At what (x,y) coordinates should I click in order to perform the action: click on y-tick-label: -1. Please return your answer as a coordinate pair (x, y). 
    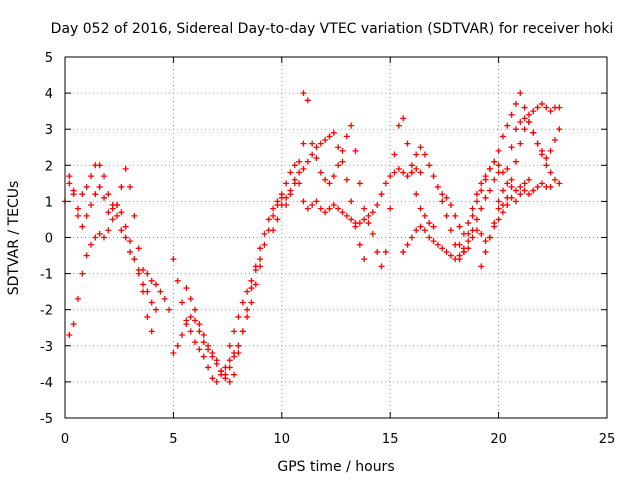
    Looking at the image, I should click on (46, 275).